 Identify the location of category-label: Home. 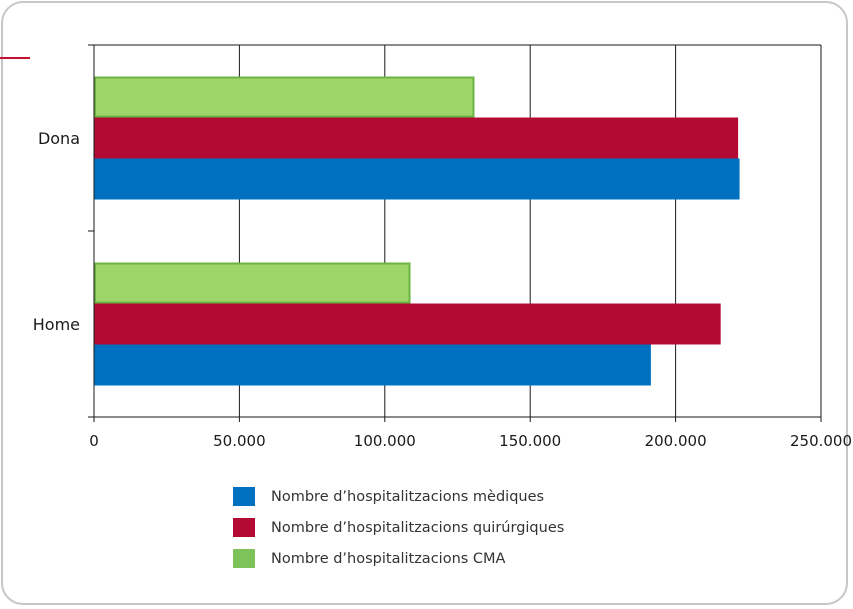
(56, 324).